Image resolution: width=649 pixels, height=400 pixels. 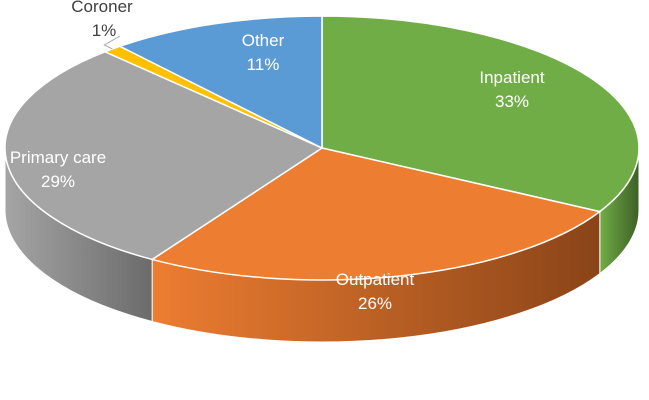 I want to click on slice-label-primary-care: Primary care, so click(x=58, y=157).